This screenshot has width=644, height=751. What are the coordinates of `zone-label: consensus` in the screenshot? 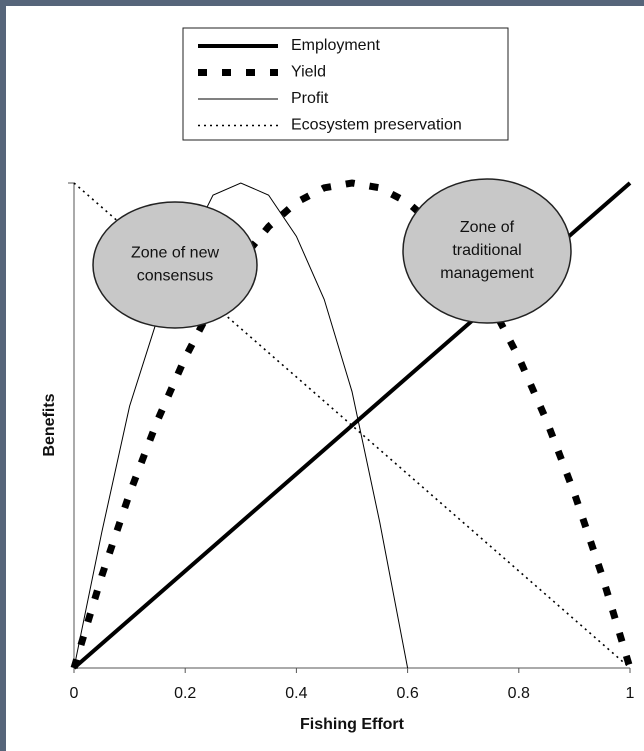 It's located at (175, 276).